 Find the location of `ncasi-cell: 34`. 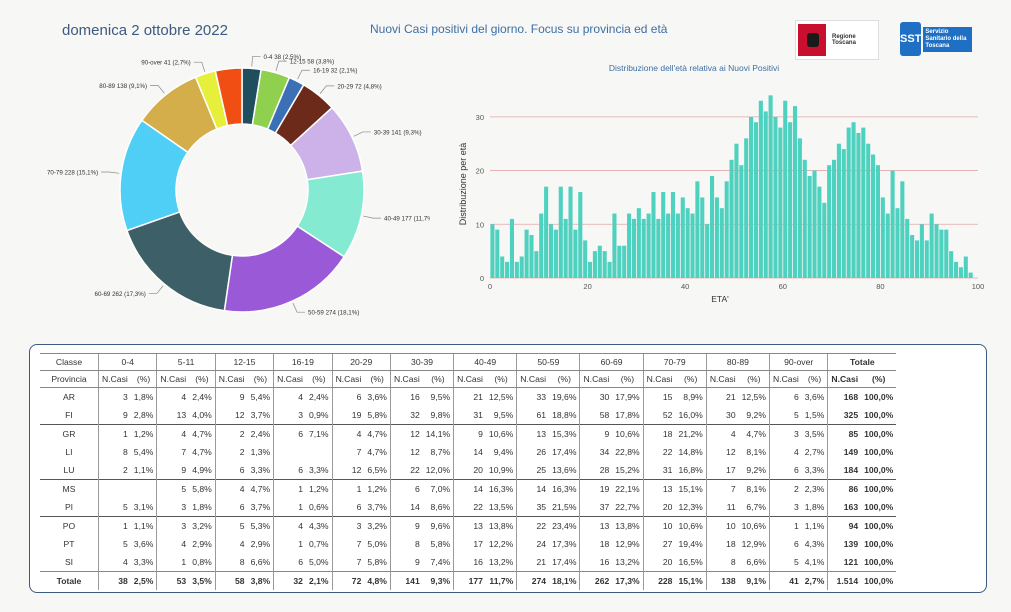

ncasi-cell: 34 is located at coordinates (596, 452).